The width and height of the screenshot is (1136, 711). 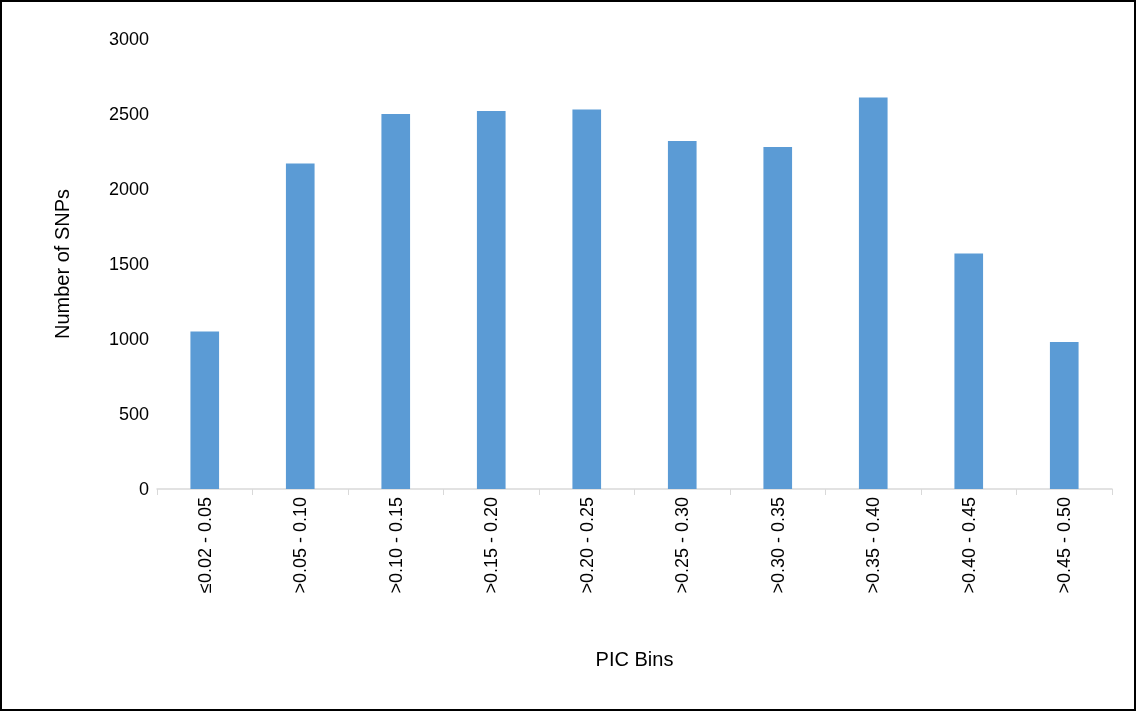 What do you see at coordinates (1064, 545) in the screenshot?
I see `x-tick-label: >0.45 - 0.50` at bounding box center [1064, 545].